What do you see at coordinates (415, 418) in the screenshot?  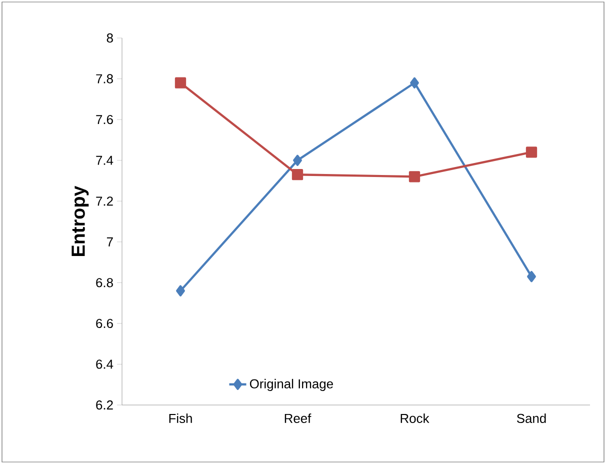 I see `x-tick-label: Rock` at bounding box center [415, 418].